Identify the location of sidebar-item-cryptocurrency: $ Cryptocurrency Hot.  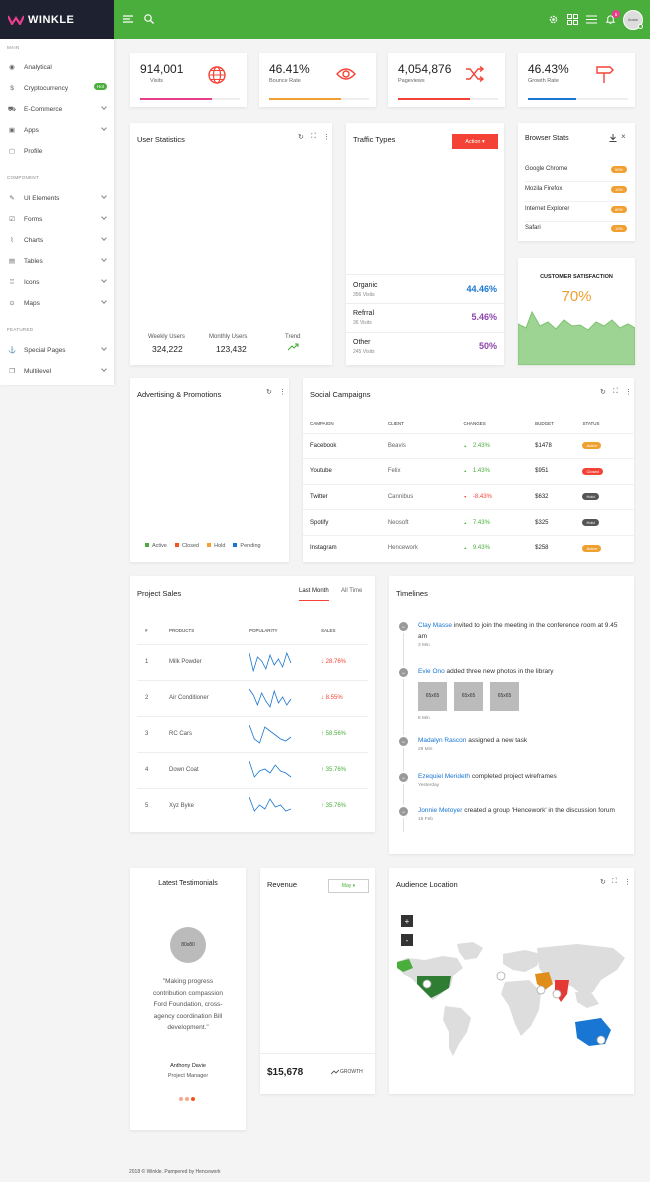
(57, 88).